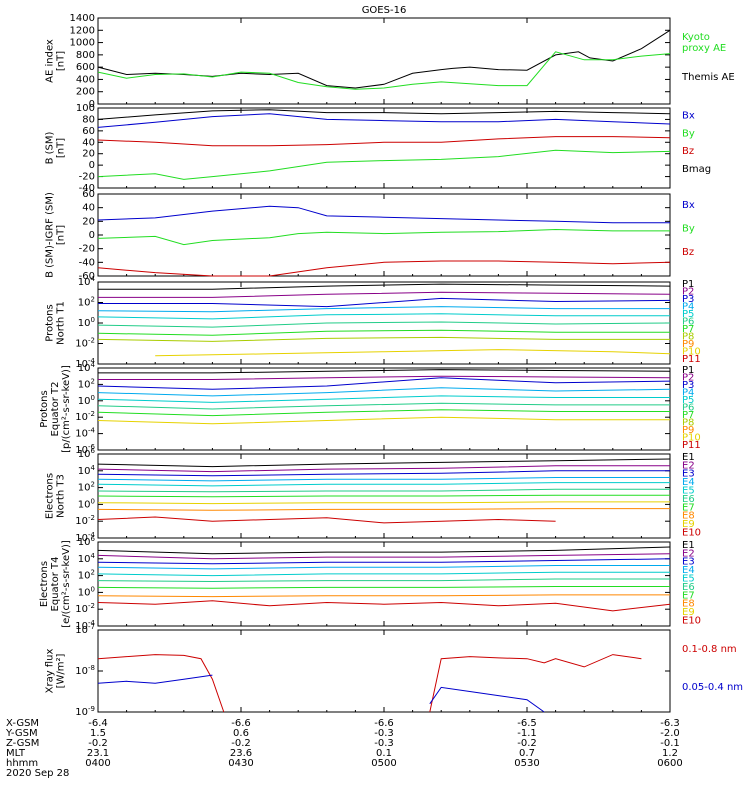 This screenshot has height=800, width=750. Describe the element at coordinates (21, 733) in the screenshot. I see `orbit-row-label-y-gsm: Y-GSM` at that location.